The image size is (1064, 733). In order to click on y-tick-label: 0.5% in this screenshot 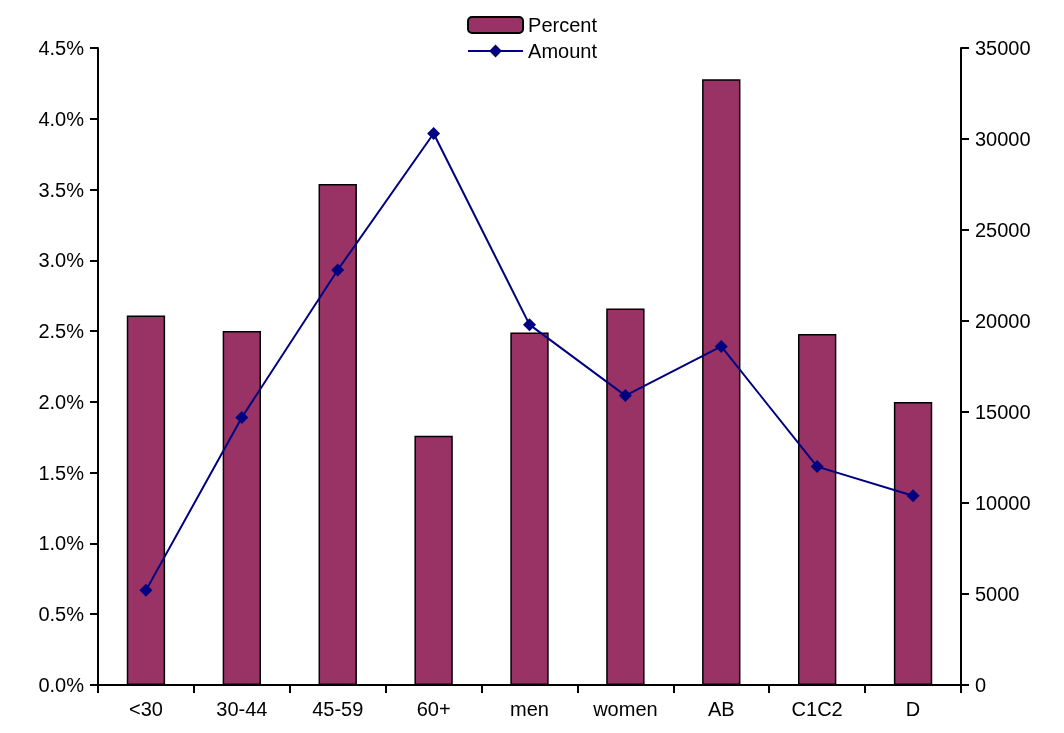, I will do `click(61, 614)`.